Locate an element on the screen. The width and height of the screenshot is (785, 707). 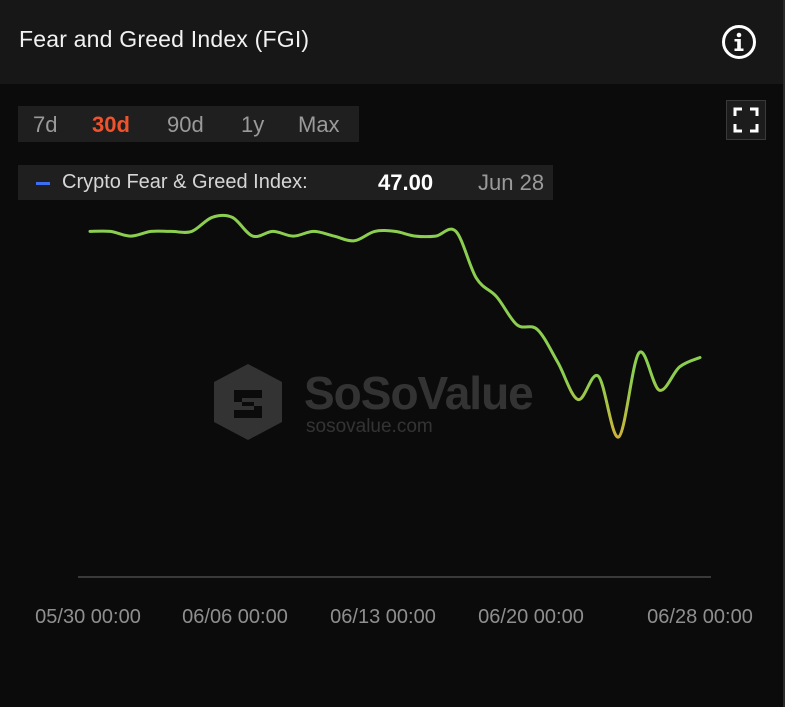
x-tick-label: 06/13 00:00 is located at coordinates (383, 617).